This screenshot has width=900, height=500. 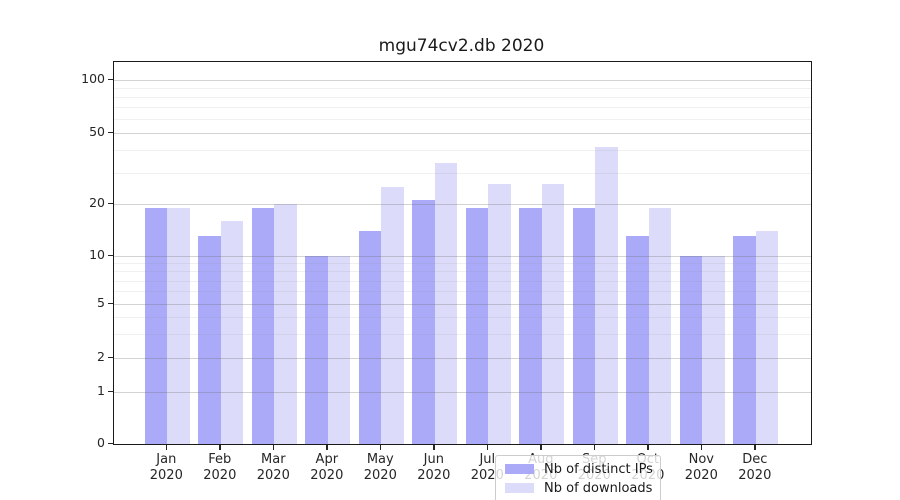 I want to click on x-tick-month: Jun, so click(x=433, y=459).